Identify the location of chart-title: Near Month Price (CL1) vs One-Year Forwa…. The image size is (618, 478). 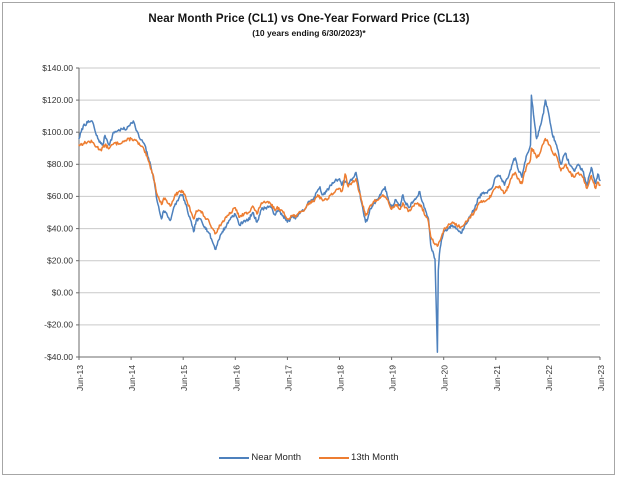
(309, 19).